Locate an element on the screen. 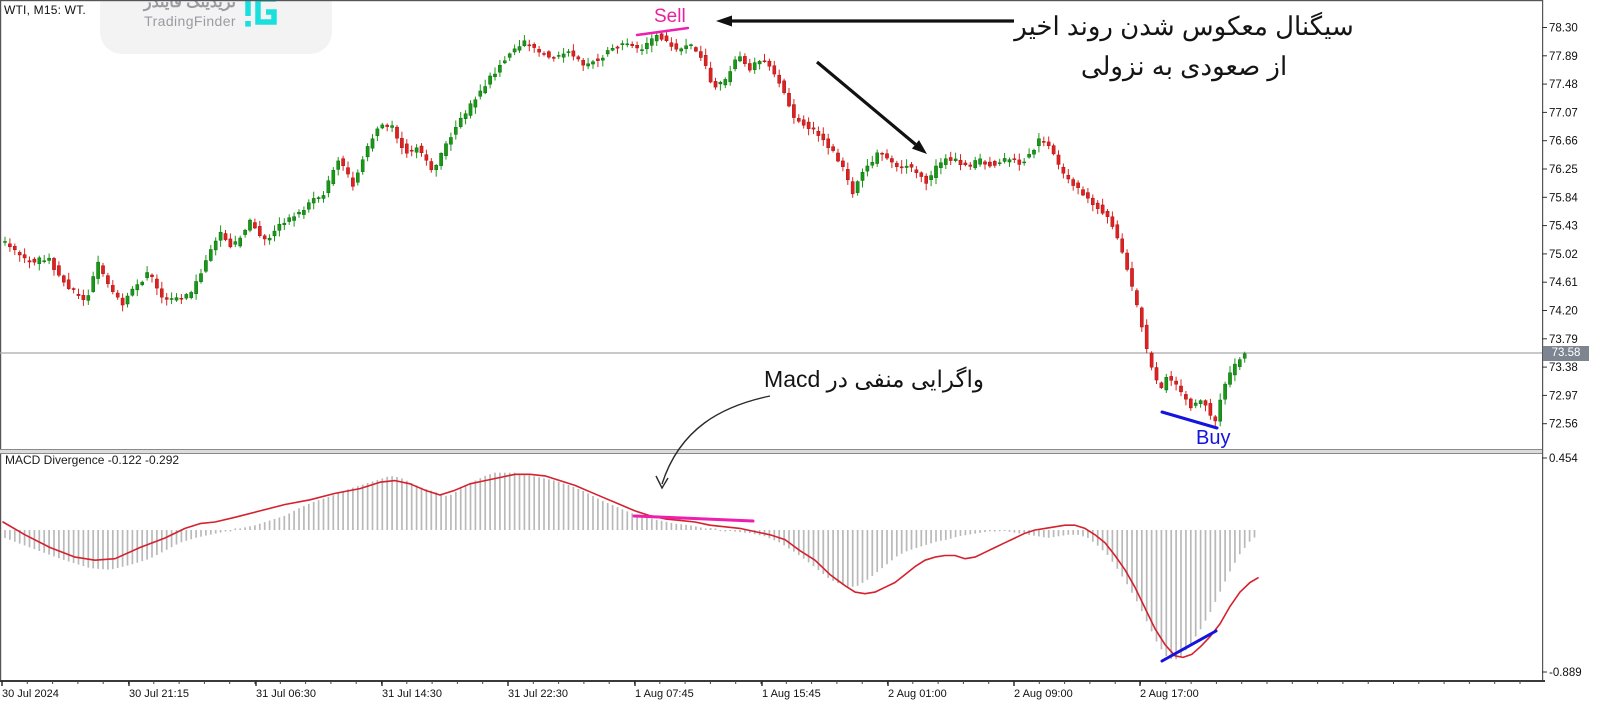  time-axis-label: 1 Aug 15:45 is located at coordinates (791, 694).